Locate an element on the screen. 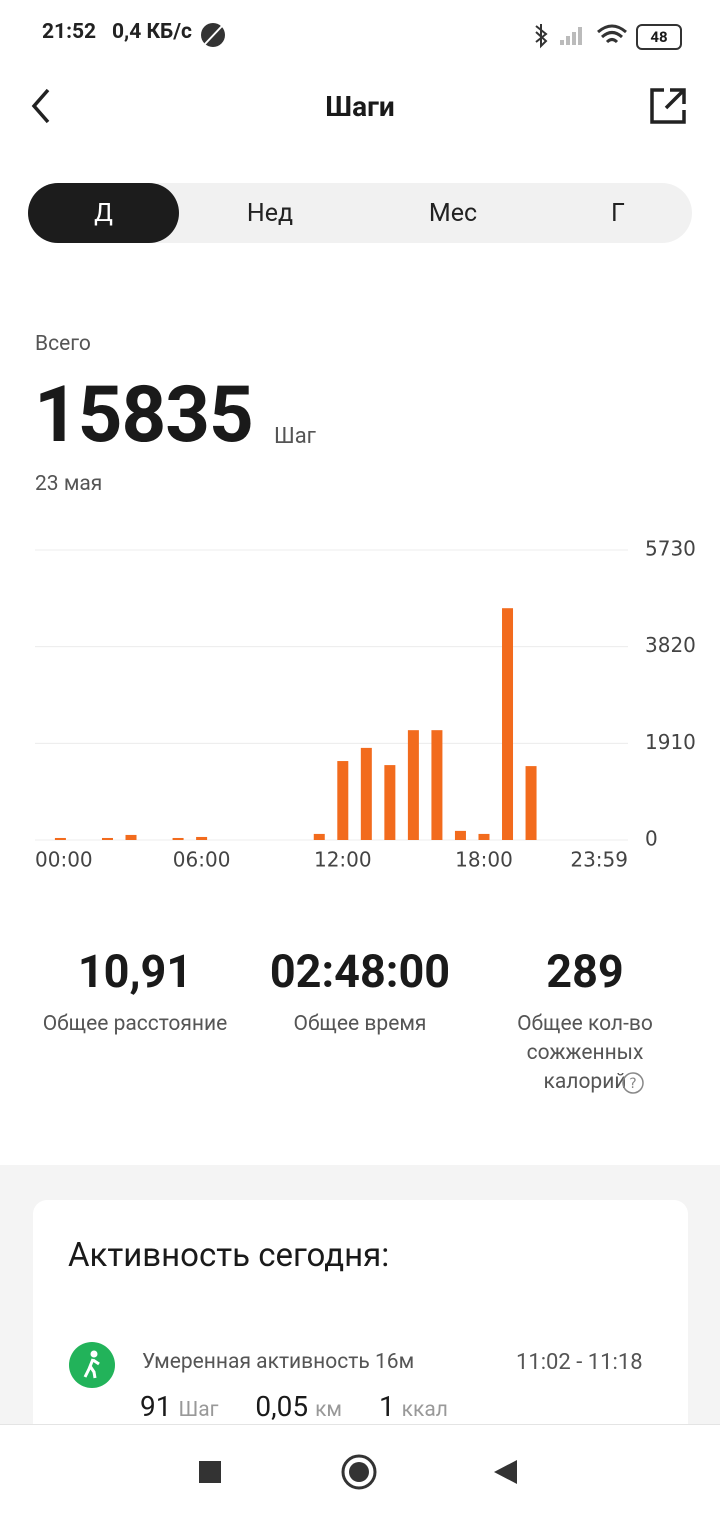 The height and width of the screenshot is (1521, 720). stat-value: 289 is located at coordinates (585, 971).